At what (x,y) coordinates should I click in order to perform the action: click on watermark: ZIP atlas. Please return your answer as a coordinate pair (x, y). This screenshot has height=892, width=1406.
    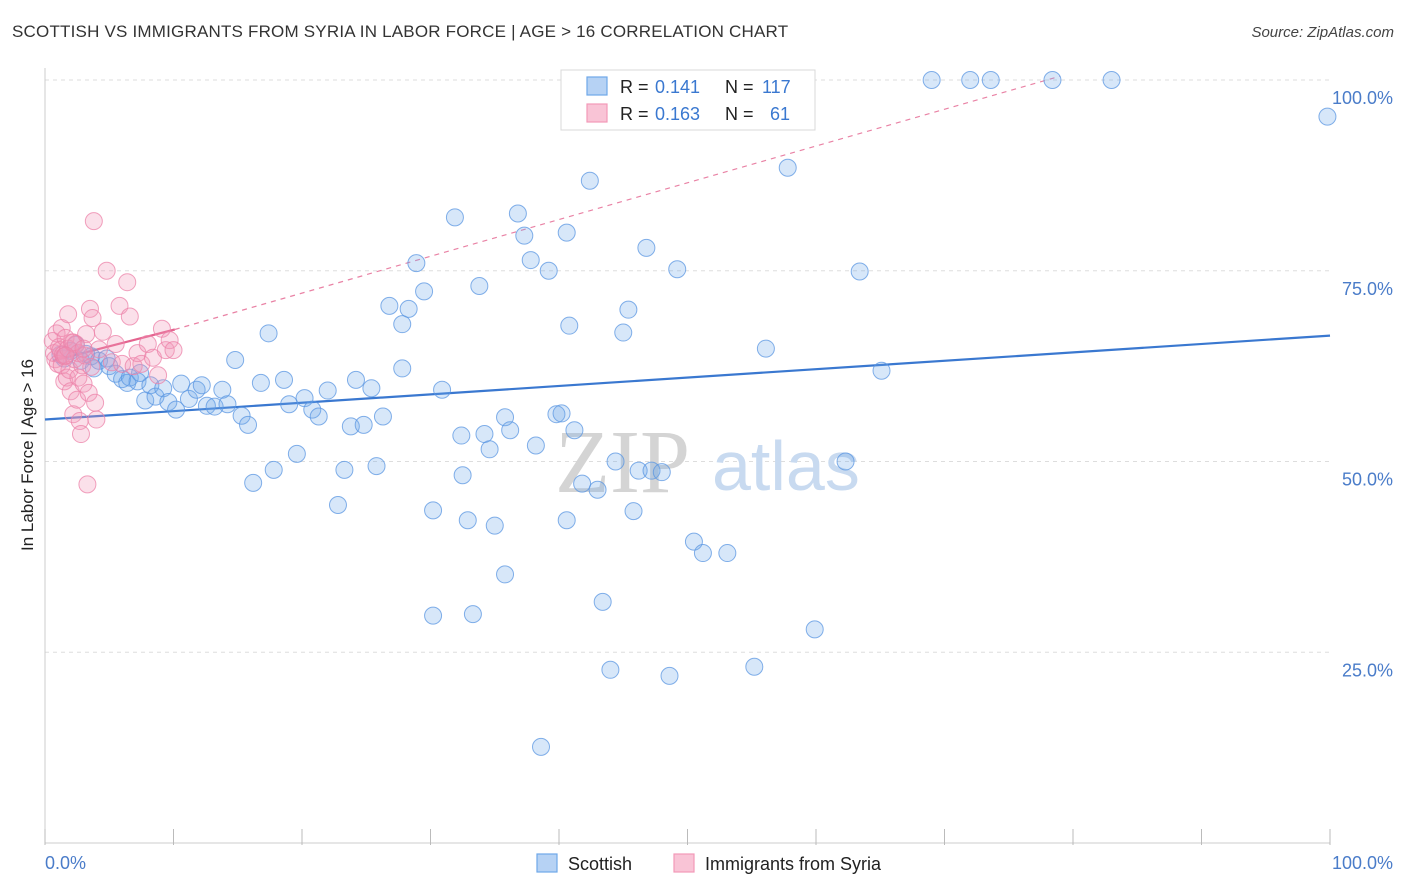
    Looking at the image, I should click on (707, 462).